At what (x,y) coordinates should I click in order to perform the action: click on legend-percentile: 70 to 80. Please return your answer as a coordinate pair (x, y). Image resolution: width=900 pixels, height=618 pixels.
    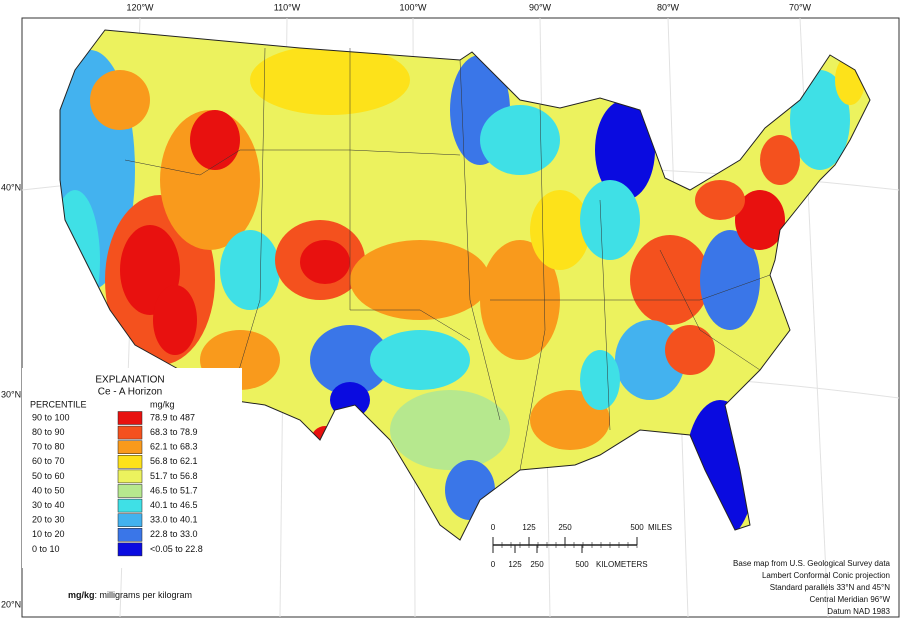
    Looking at the image, I should click on (48, 447).